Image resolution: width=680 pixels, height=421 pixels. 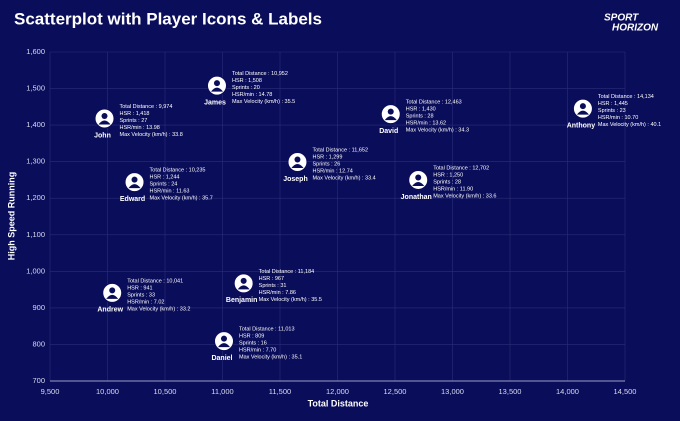 I want to click on player-detail: HSR/min : 10.70, so click(x=618, y=118).